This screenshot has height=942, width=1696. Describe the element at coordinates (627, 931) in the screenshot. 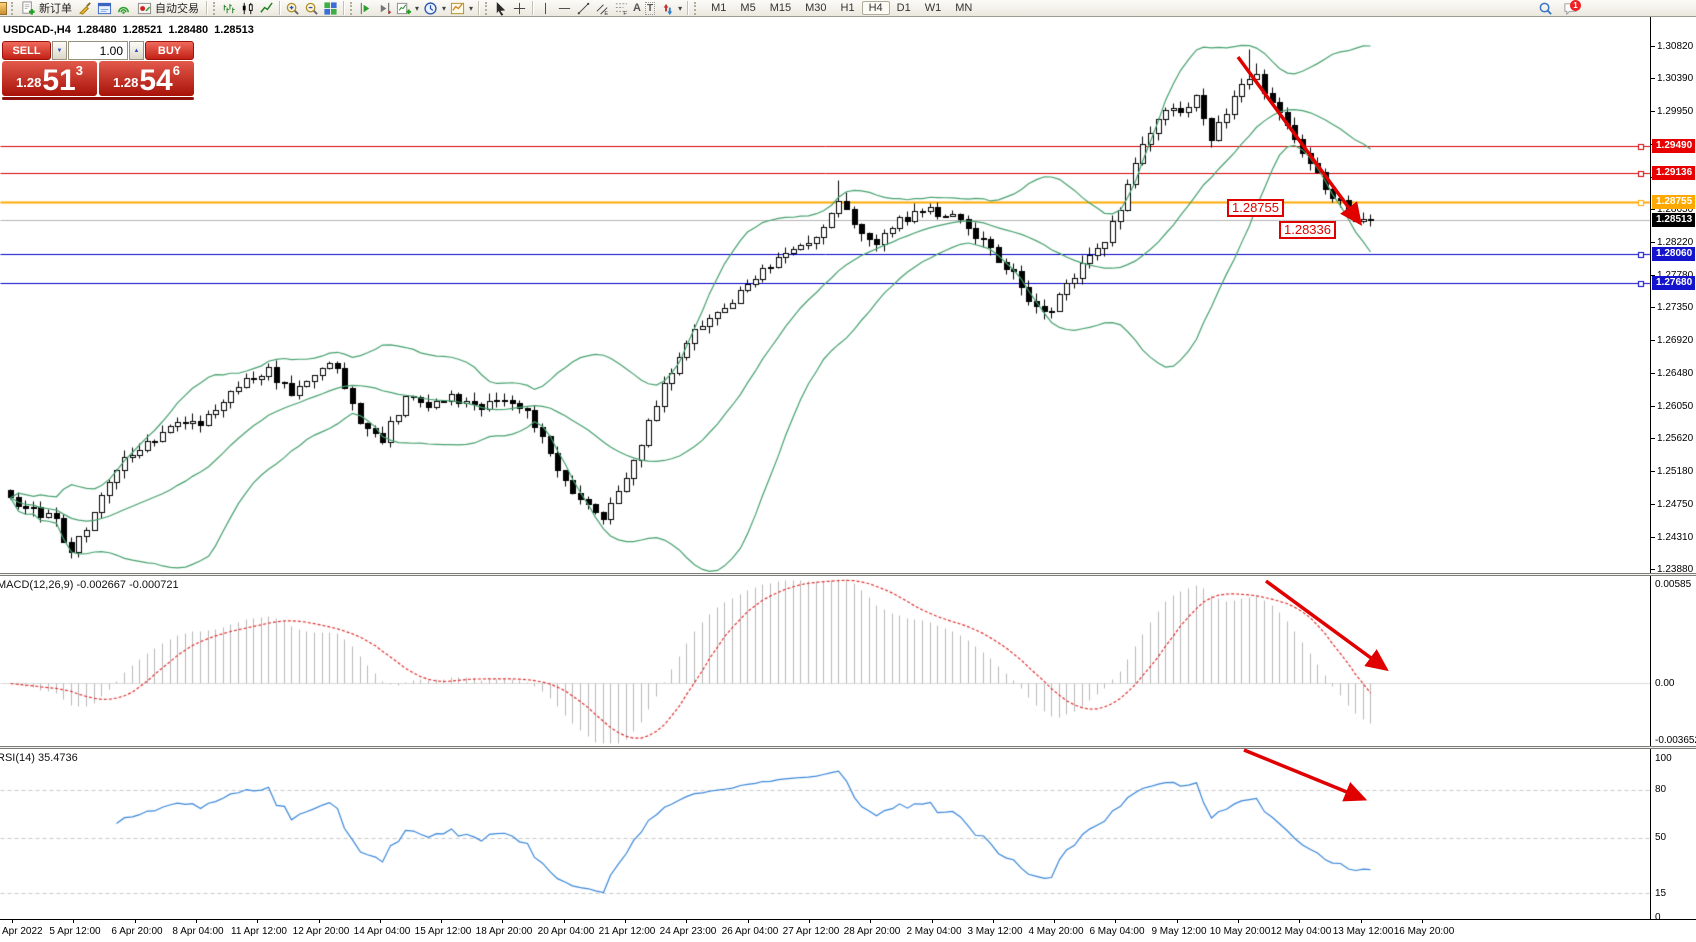

I see `date-label: 21 Apr 12:00` at that location.